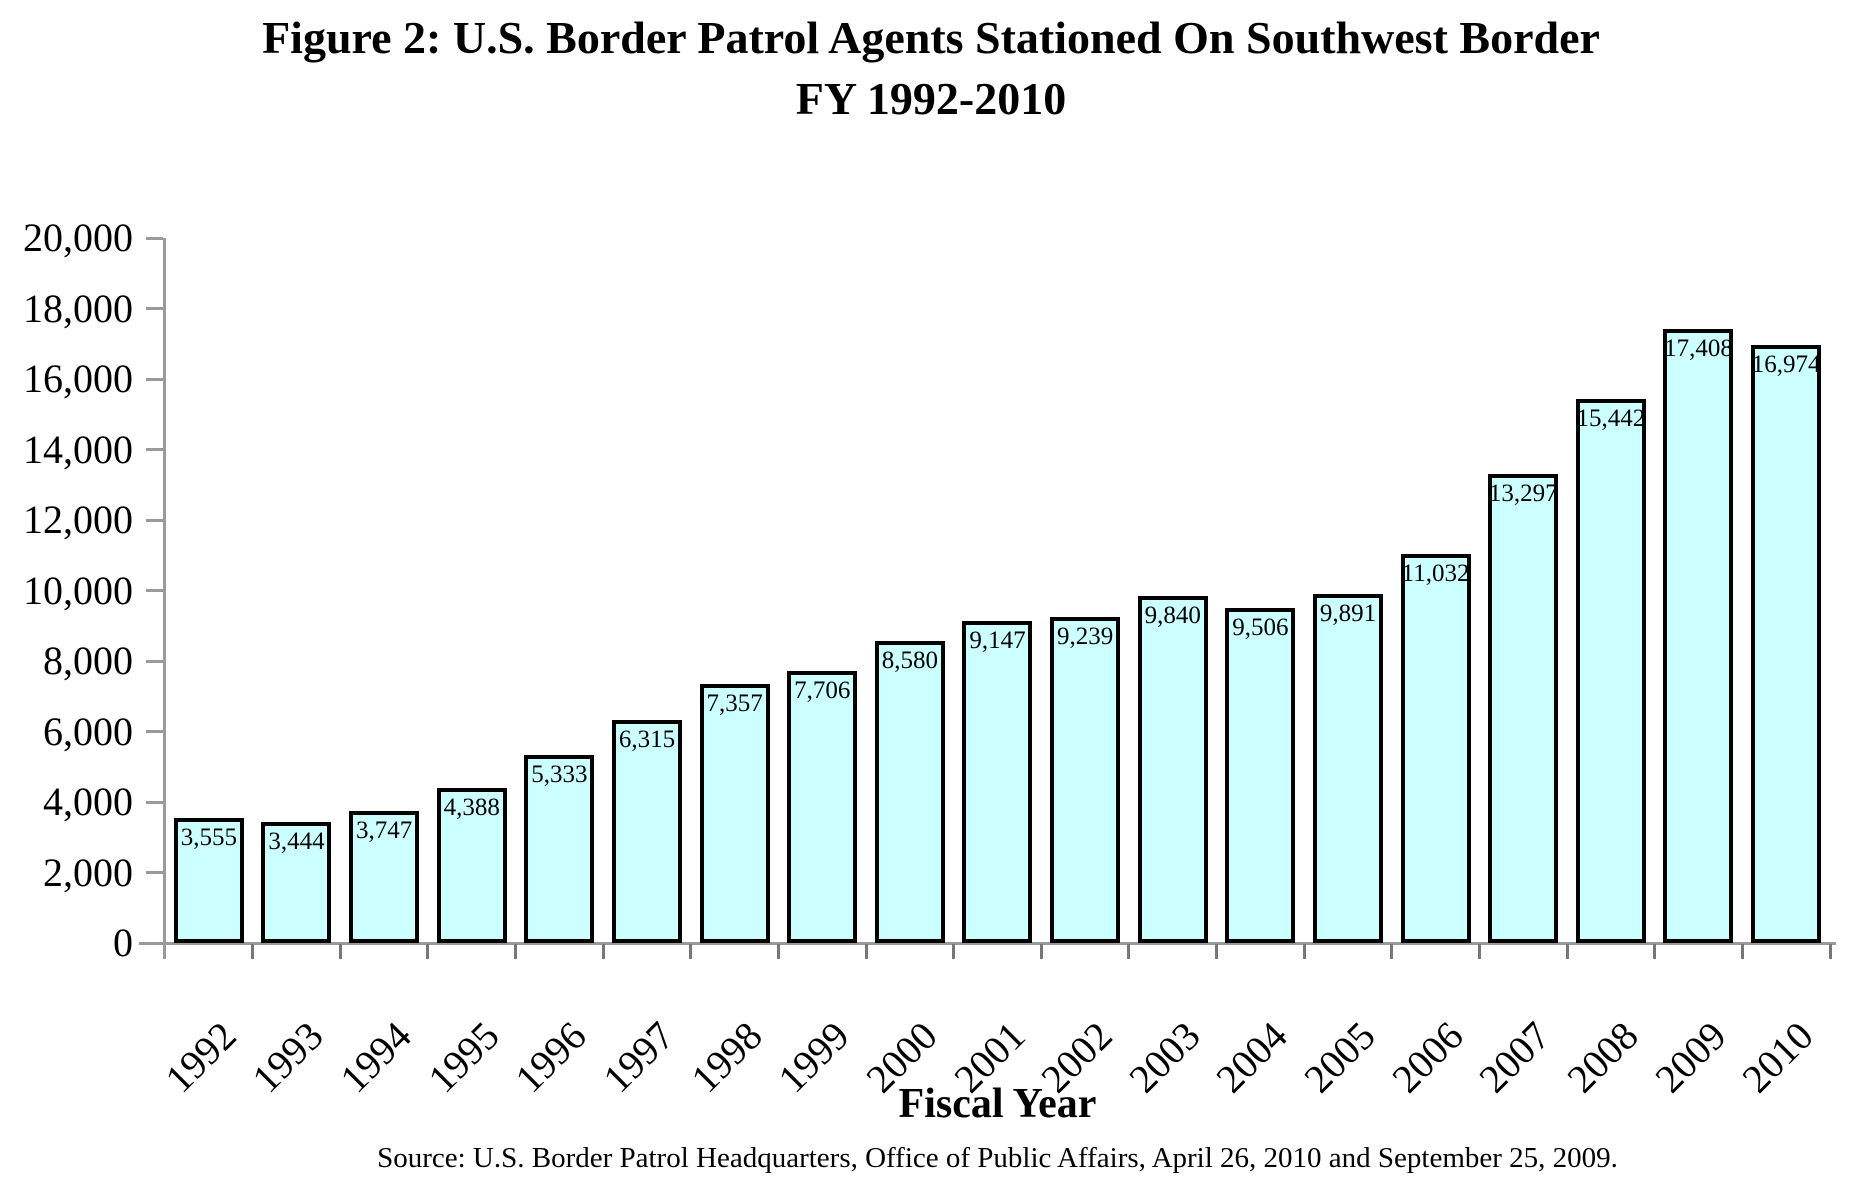  What do you see at coordinates (78, 519) in the screenshot?
I see `y-axis-tick-label: 12,000` at bounding box center [78, 519].